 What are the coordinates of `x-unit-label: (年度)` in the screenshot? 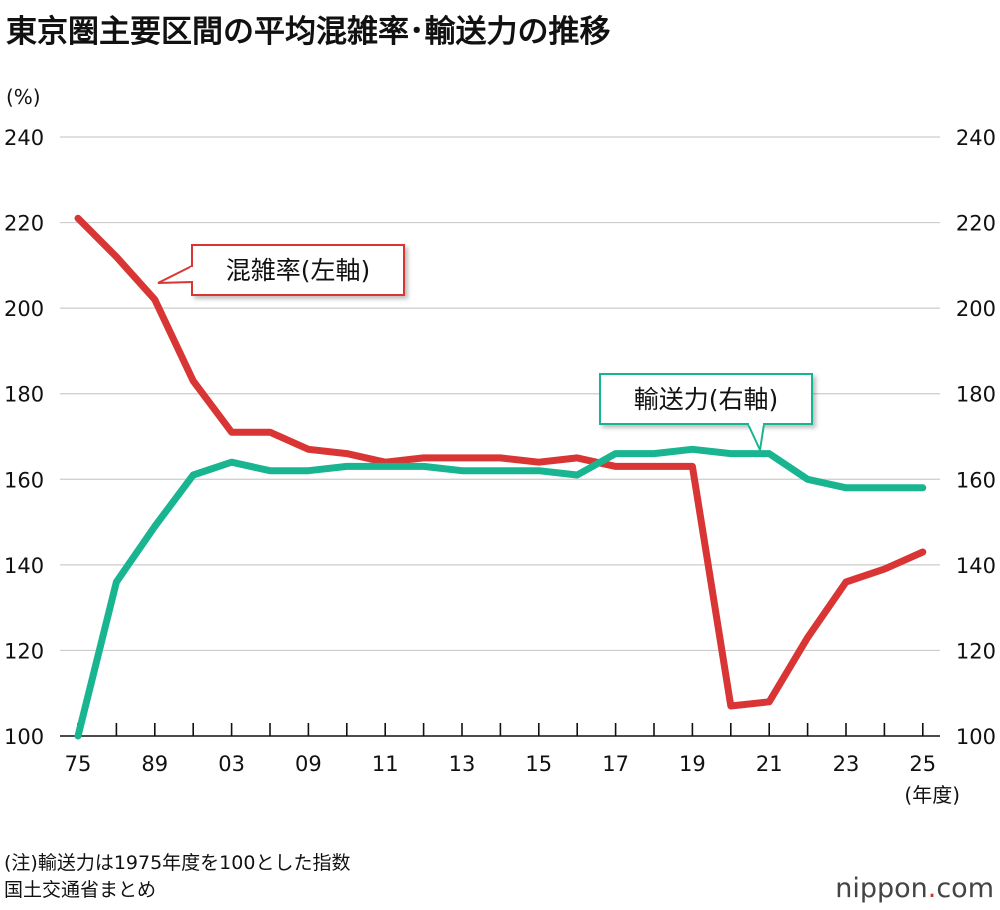 It's located at (932, 795).